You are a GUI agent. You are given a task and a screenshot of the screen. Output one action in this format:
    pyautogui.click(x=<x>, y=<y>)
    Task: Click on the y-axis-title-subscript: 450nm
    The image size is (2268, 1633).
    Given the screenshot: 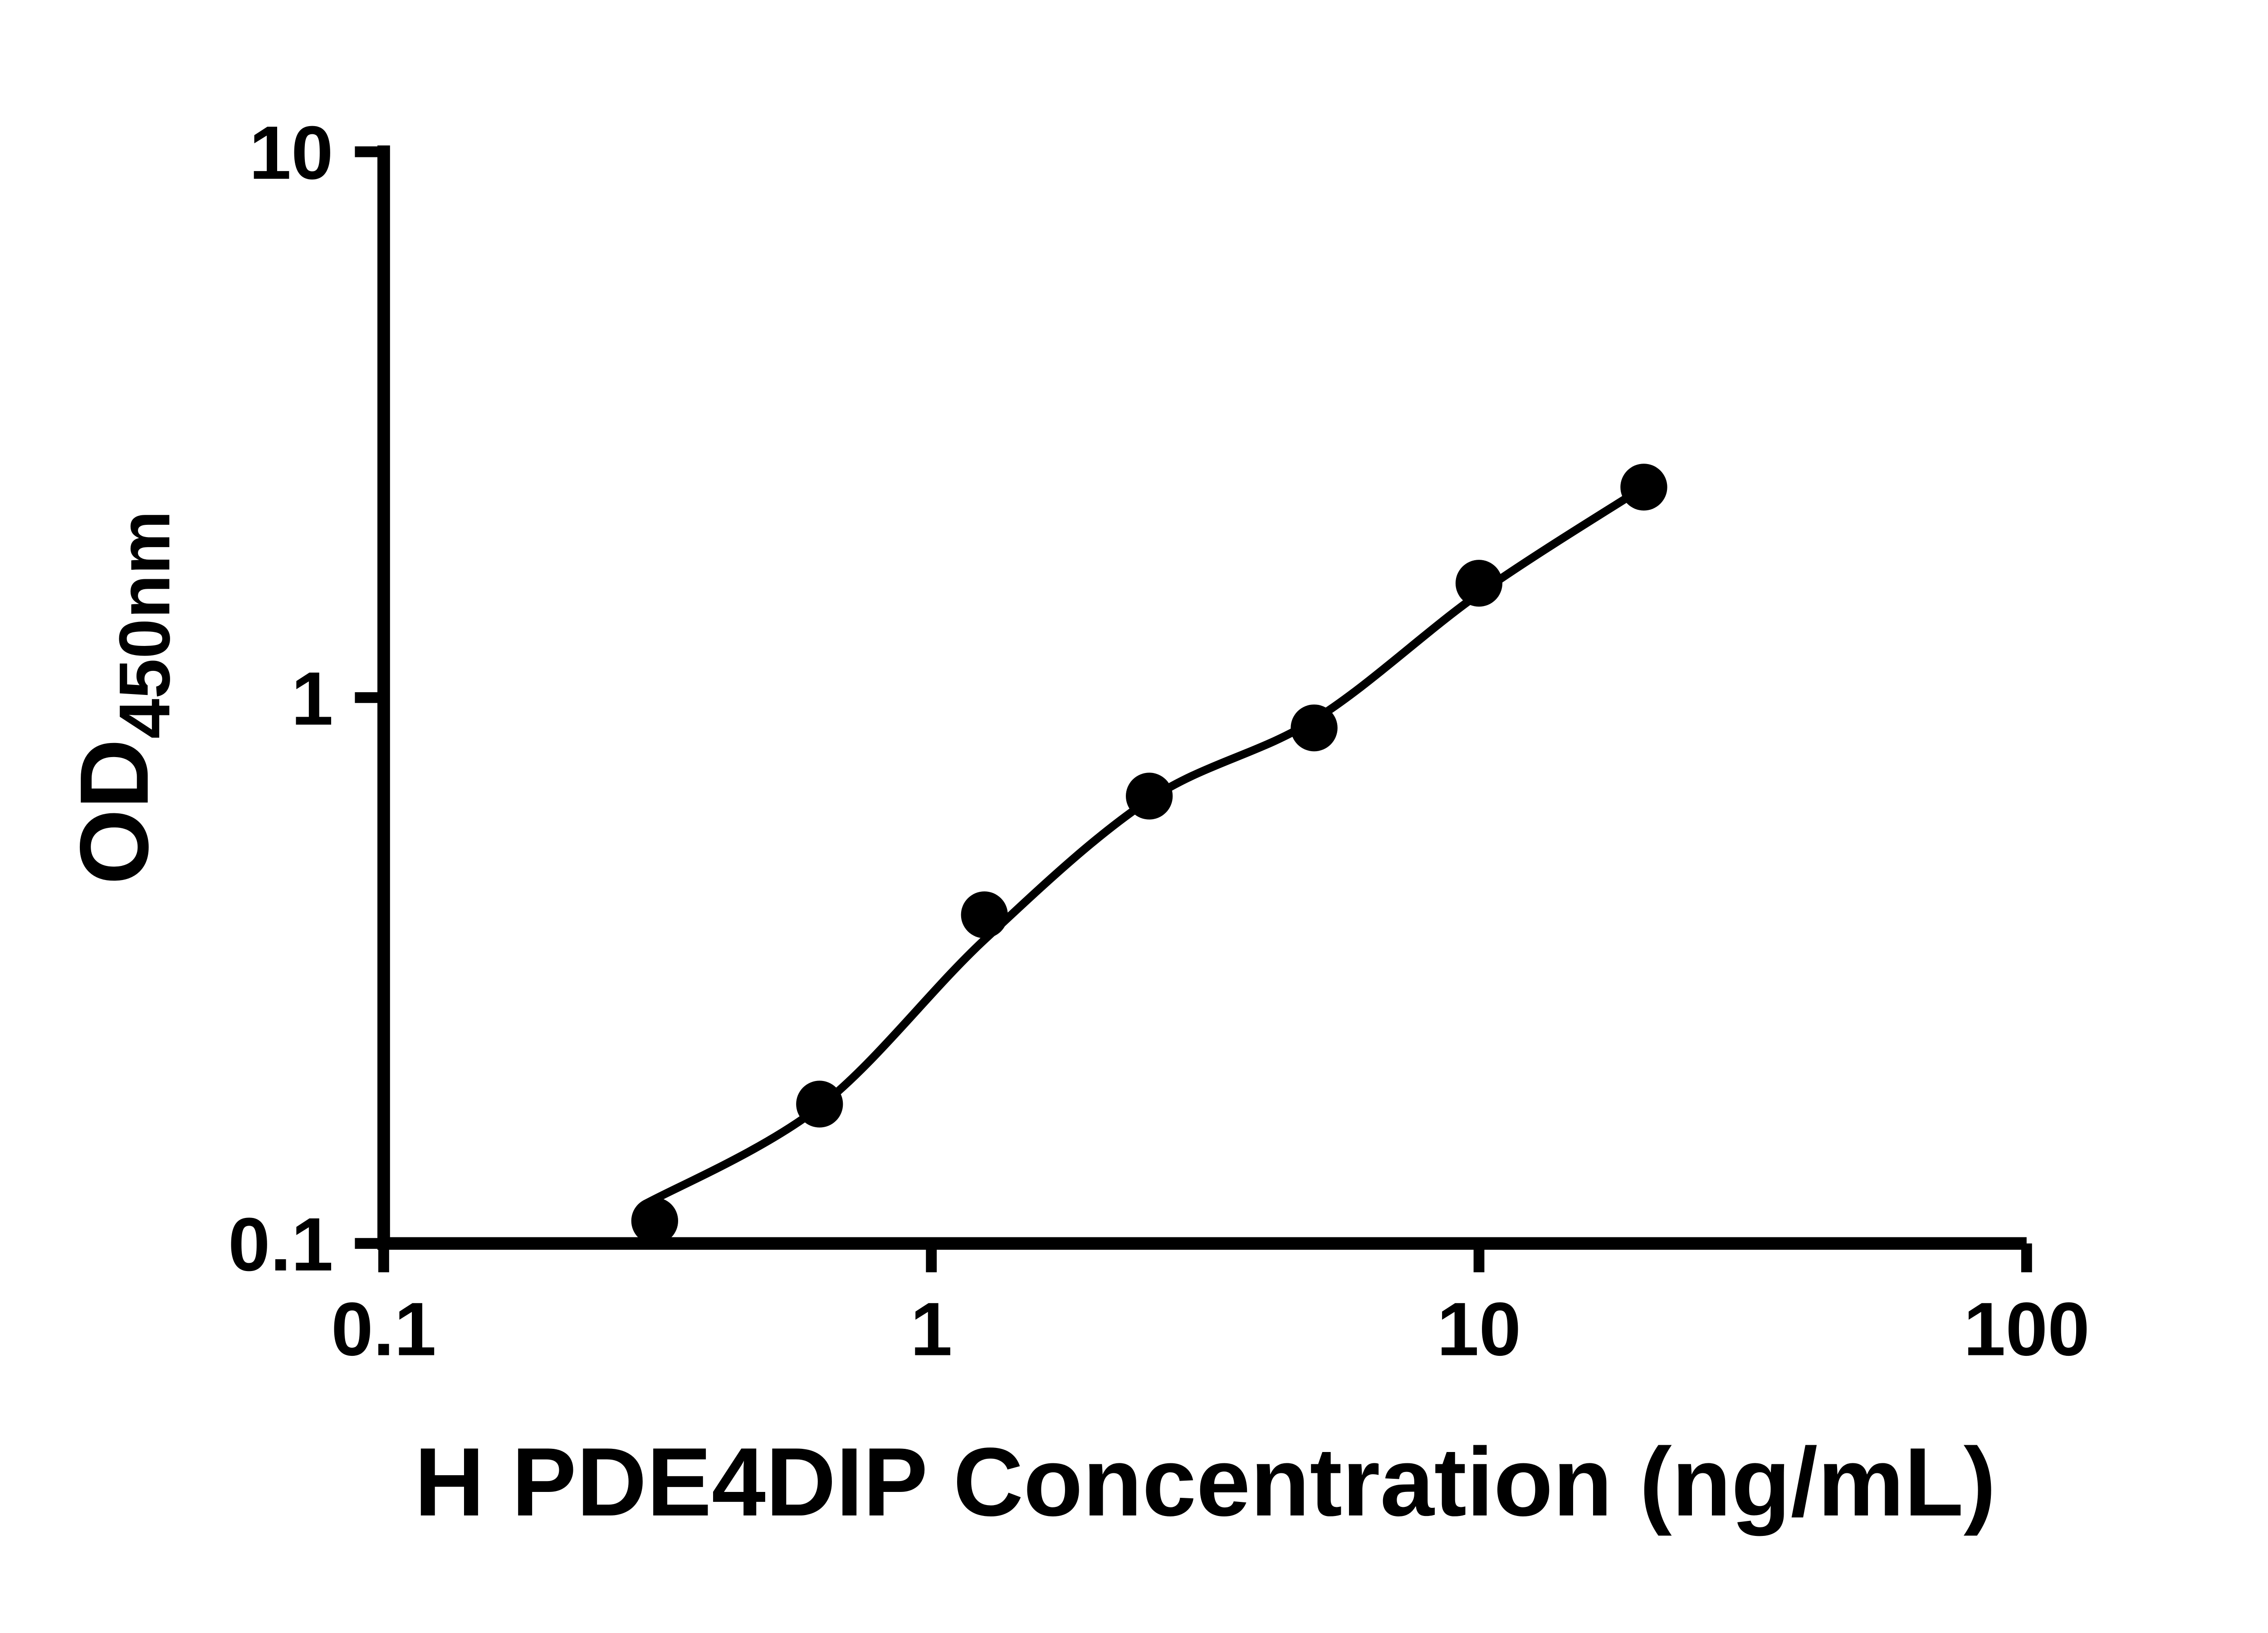 What is the action you would take?
    pyautogui.click(x=144, y=624)
    